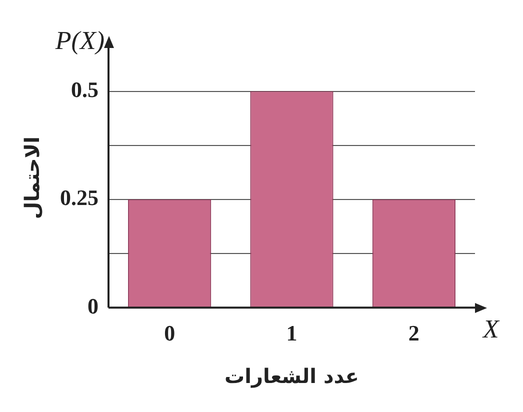  I want to click on y-tick-label: 0.5, so click(84, 89).